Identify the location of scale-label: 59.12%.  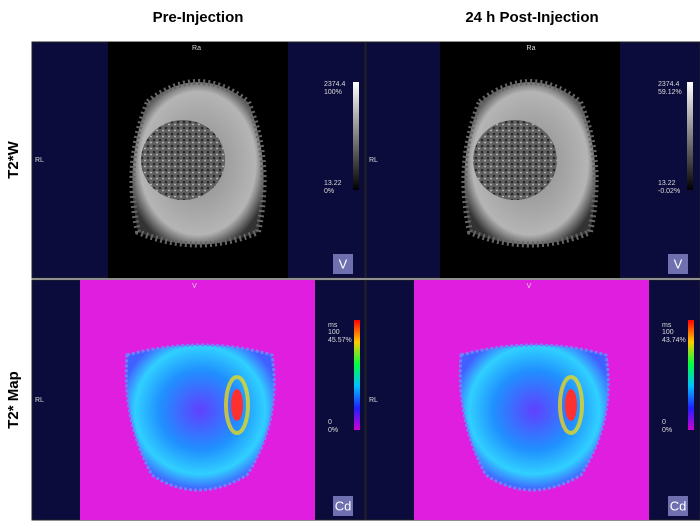
(670, 92).